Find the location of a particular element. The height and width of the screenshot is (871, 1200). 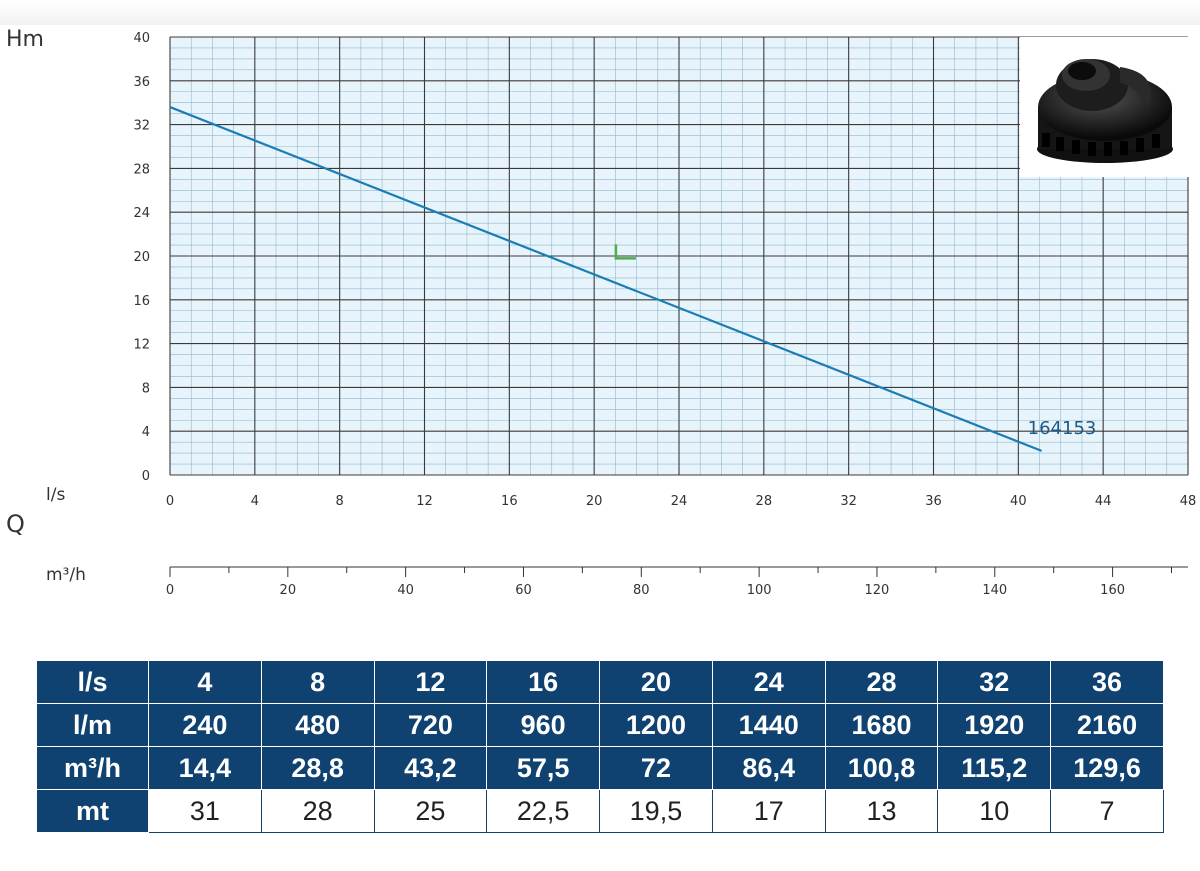

x-tick-label-m3h: 60 is located at coordinates (523, 590).